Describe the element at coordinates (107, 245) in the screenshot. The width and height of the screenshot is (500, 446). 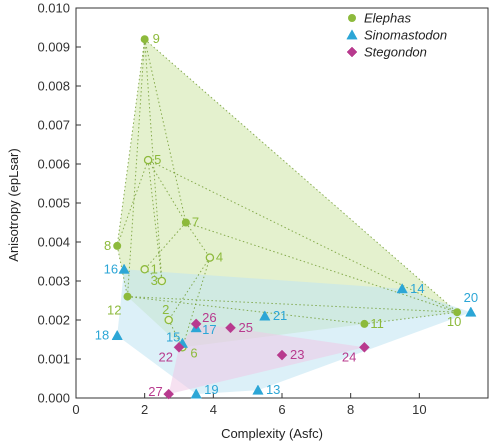
I see `point-label-8: 8` at that location.